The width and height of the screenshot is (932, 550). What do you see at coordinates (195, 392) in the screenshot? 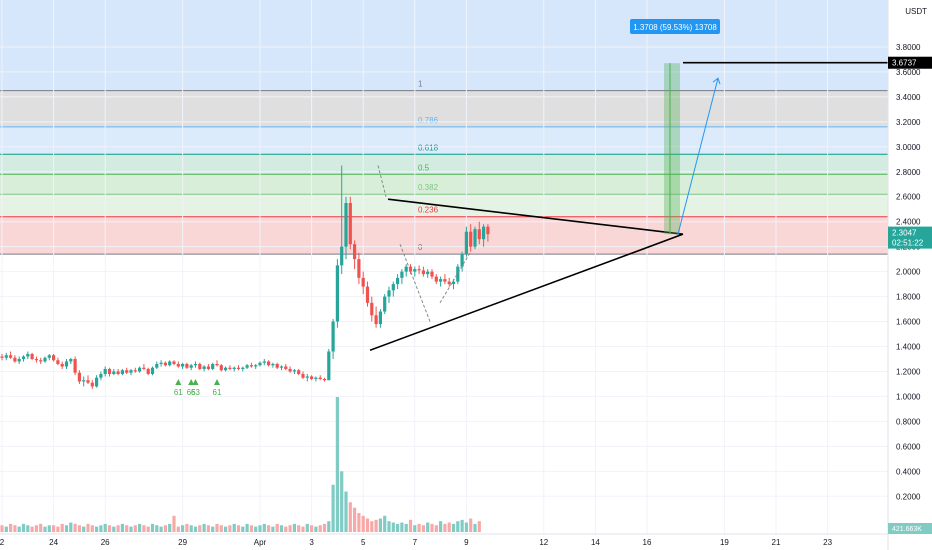
I see `trade-annotation-label: 63` at bounding box center [195, 392].